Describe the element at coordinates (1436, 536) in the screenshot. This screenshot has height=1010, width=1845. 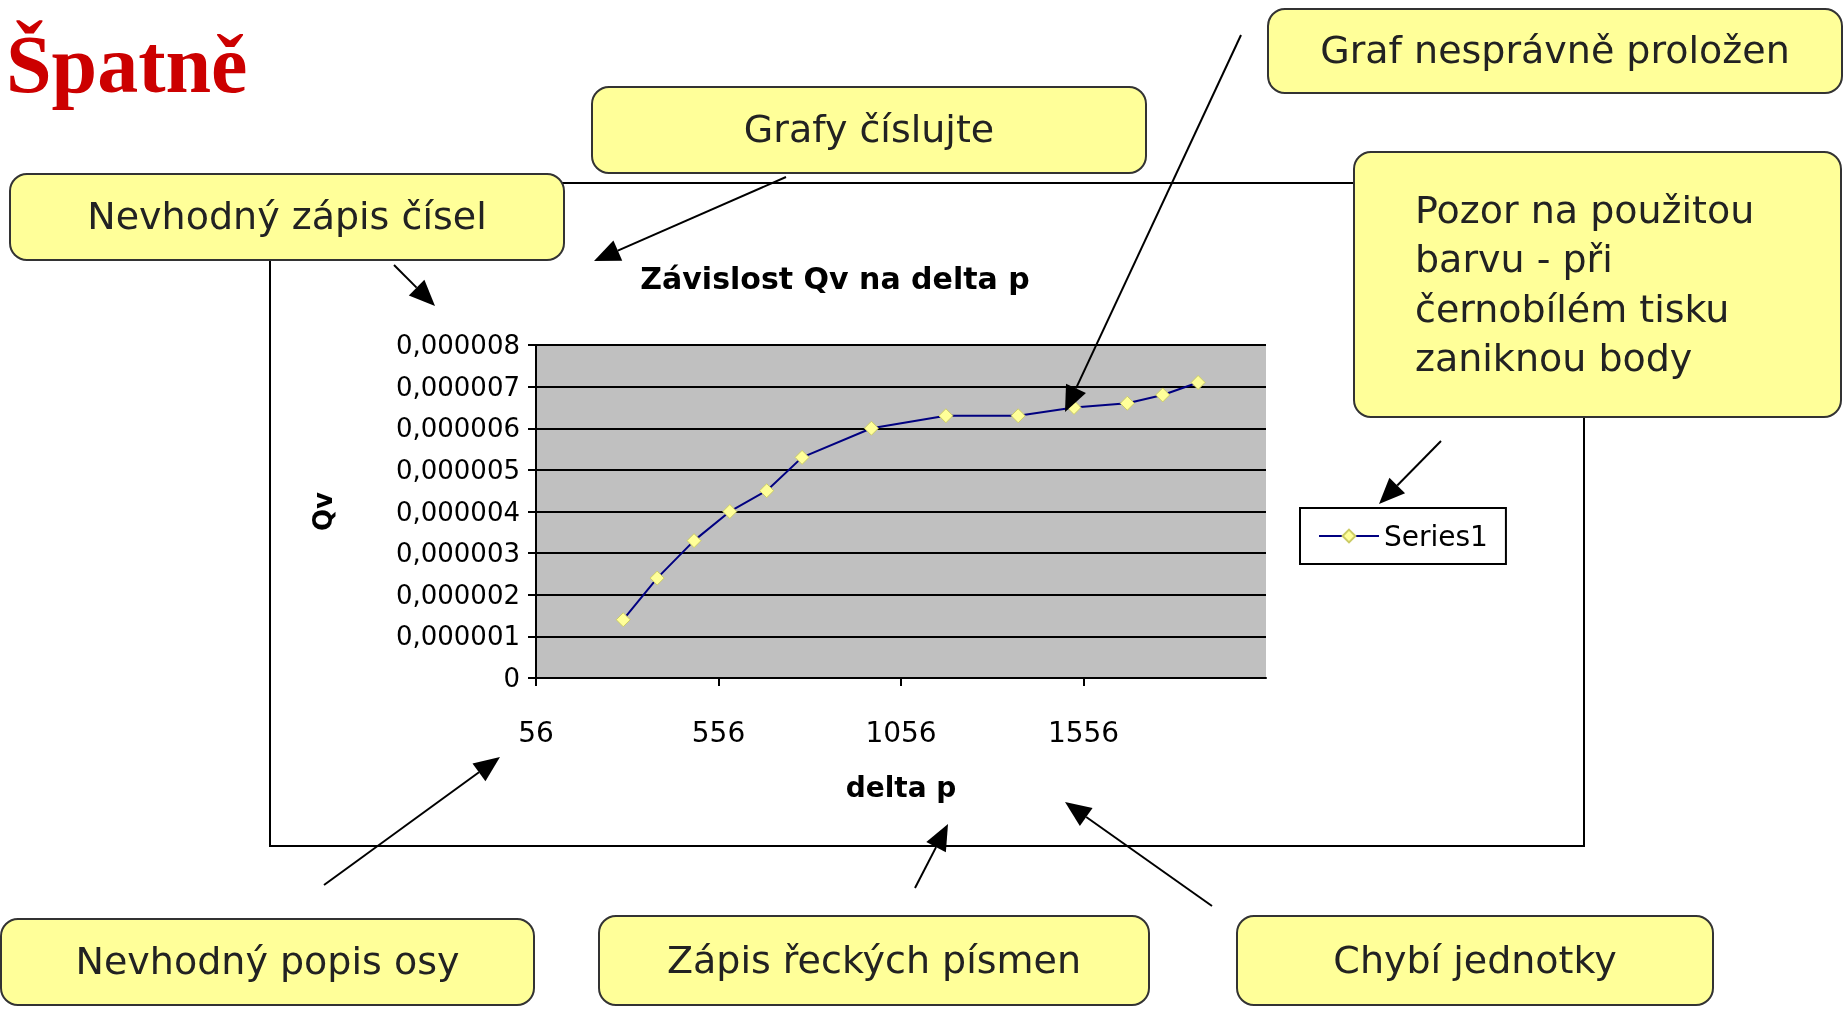
I see `legend-label: Series1` at that location.